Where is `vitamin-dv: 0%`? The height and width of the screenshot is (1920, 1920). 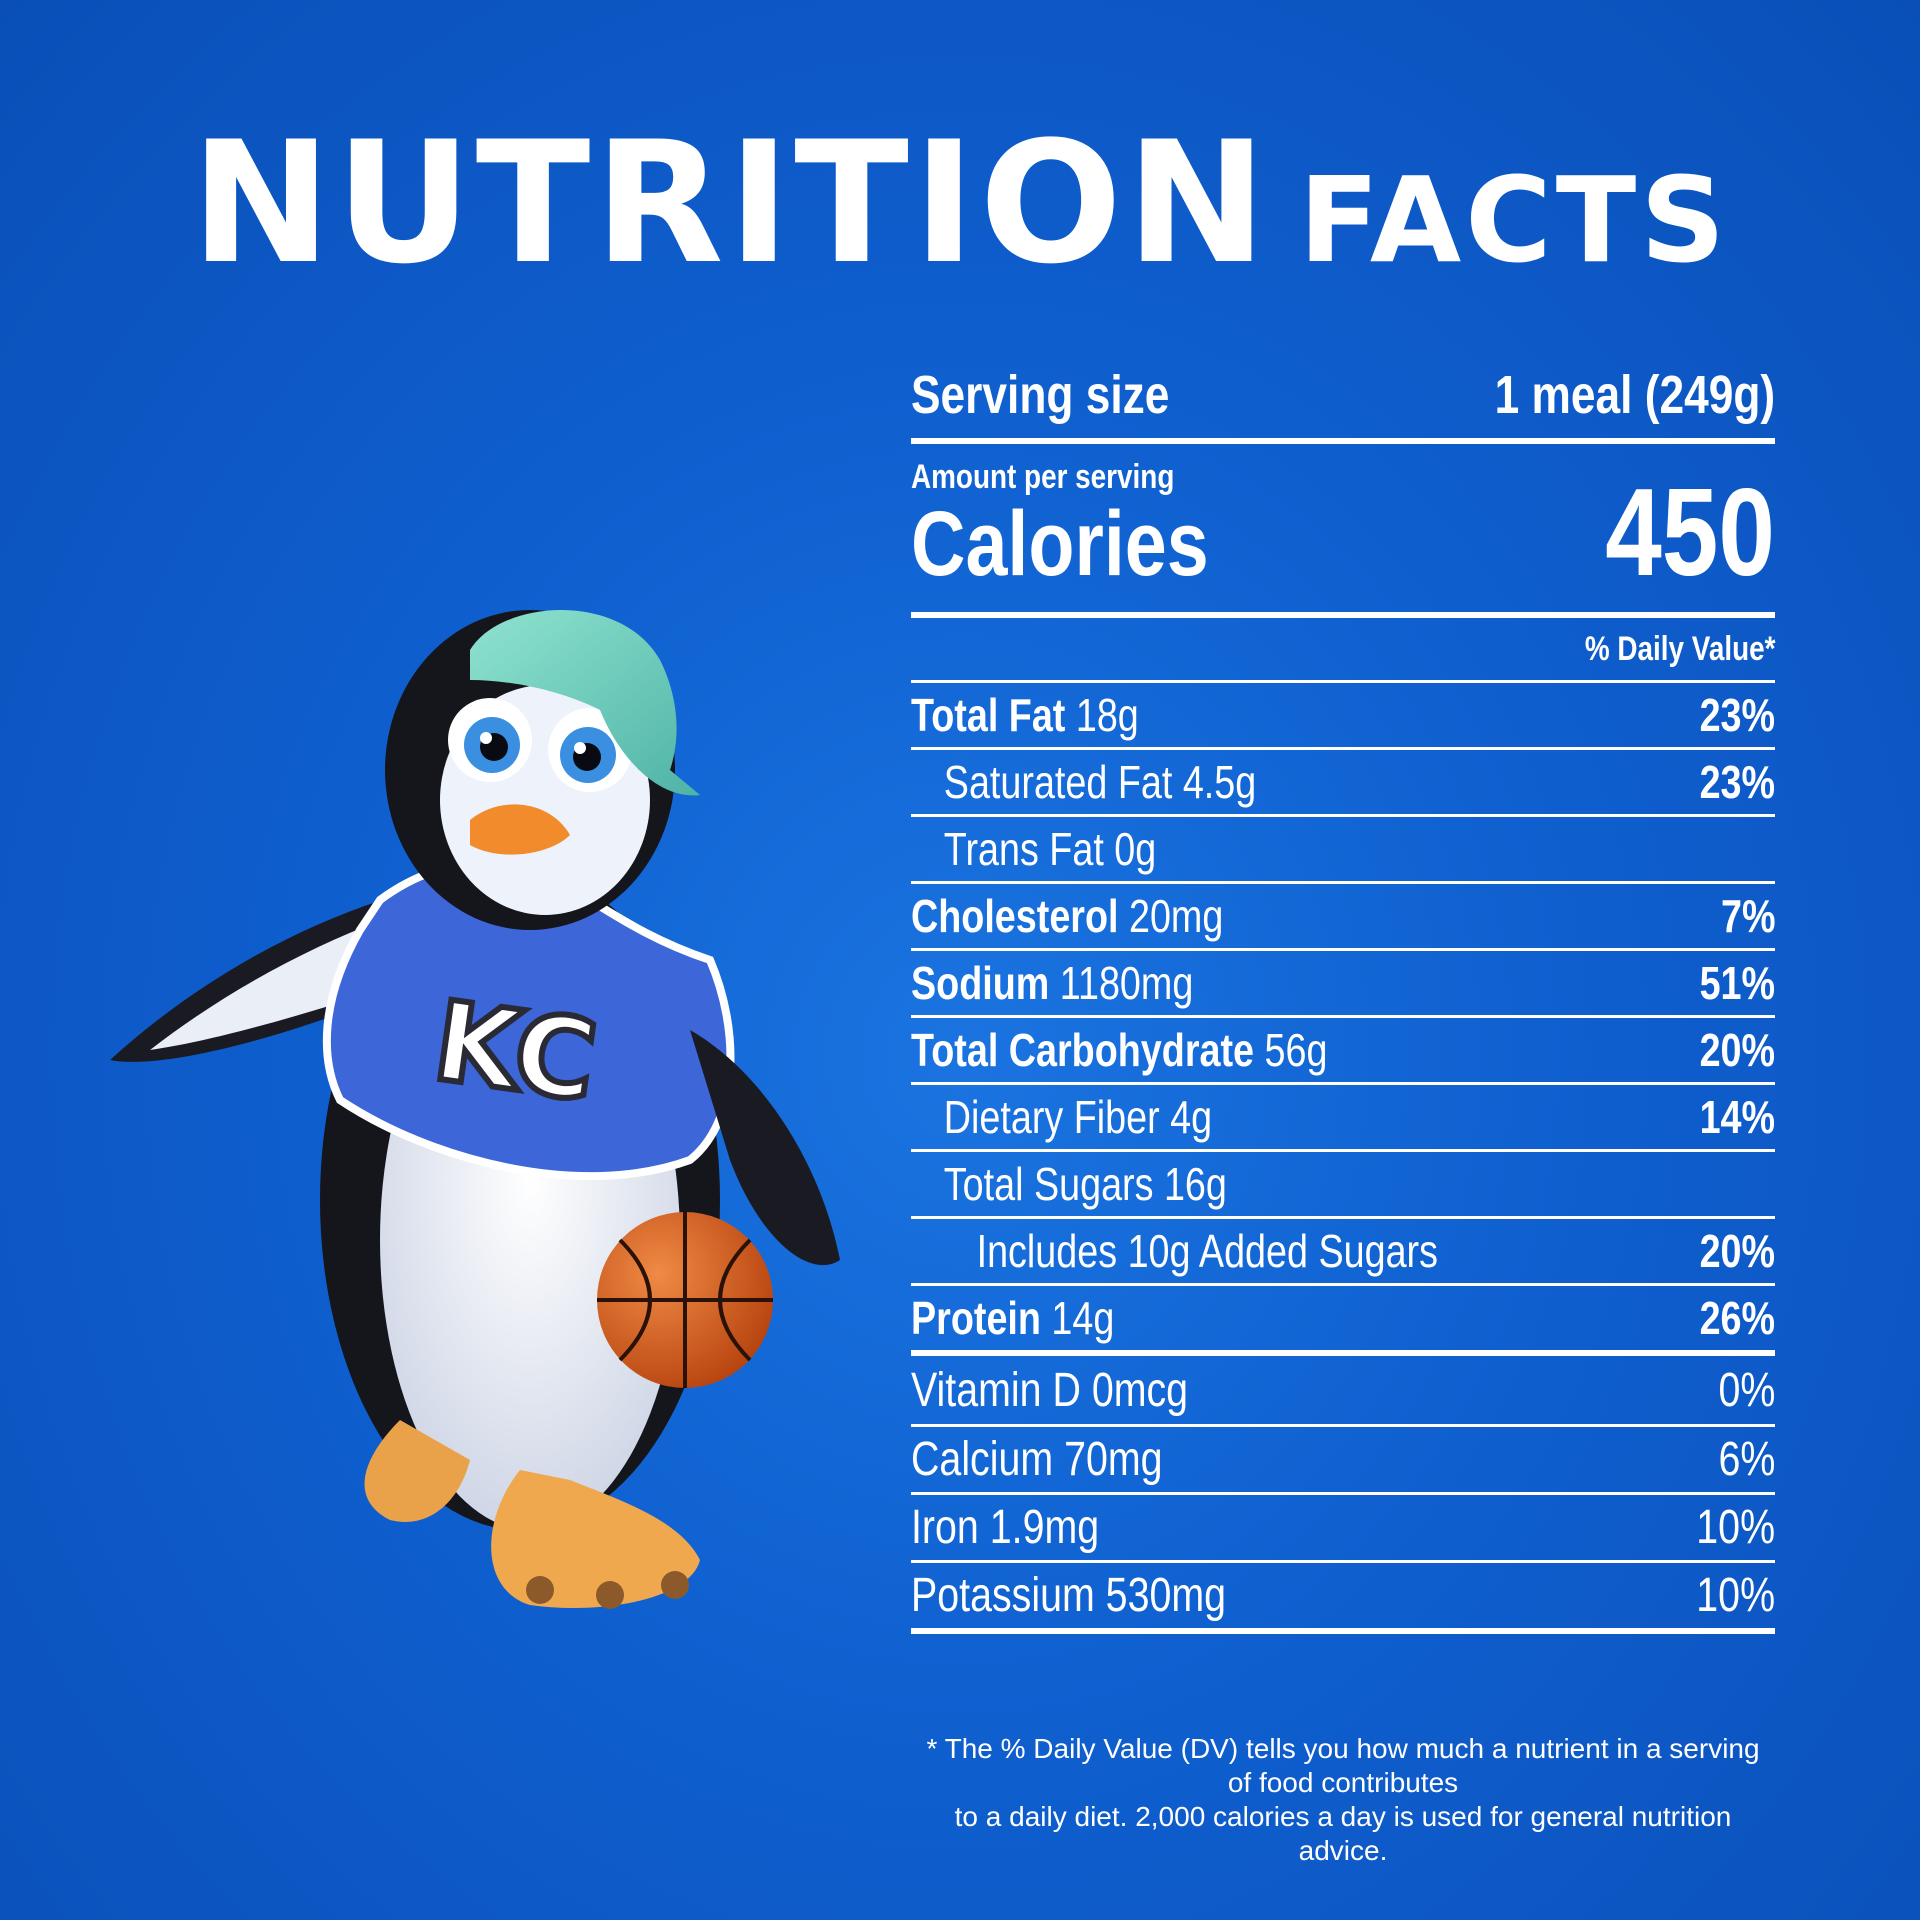 vitamin-dv: 0% is located at coordinates (1746, 1390).